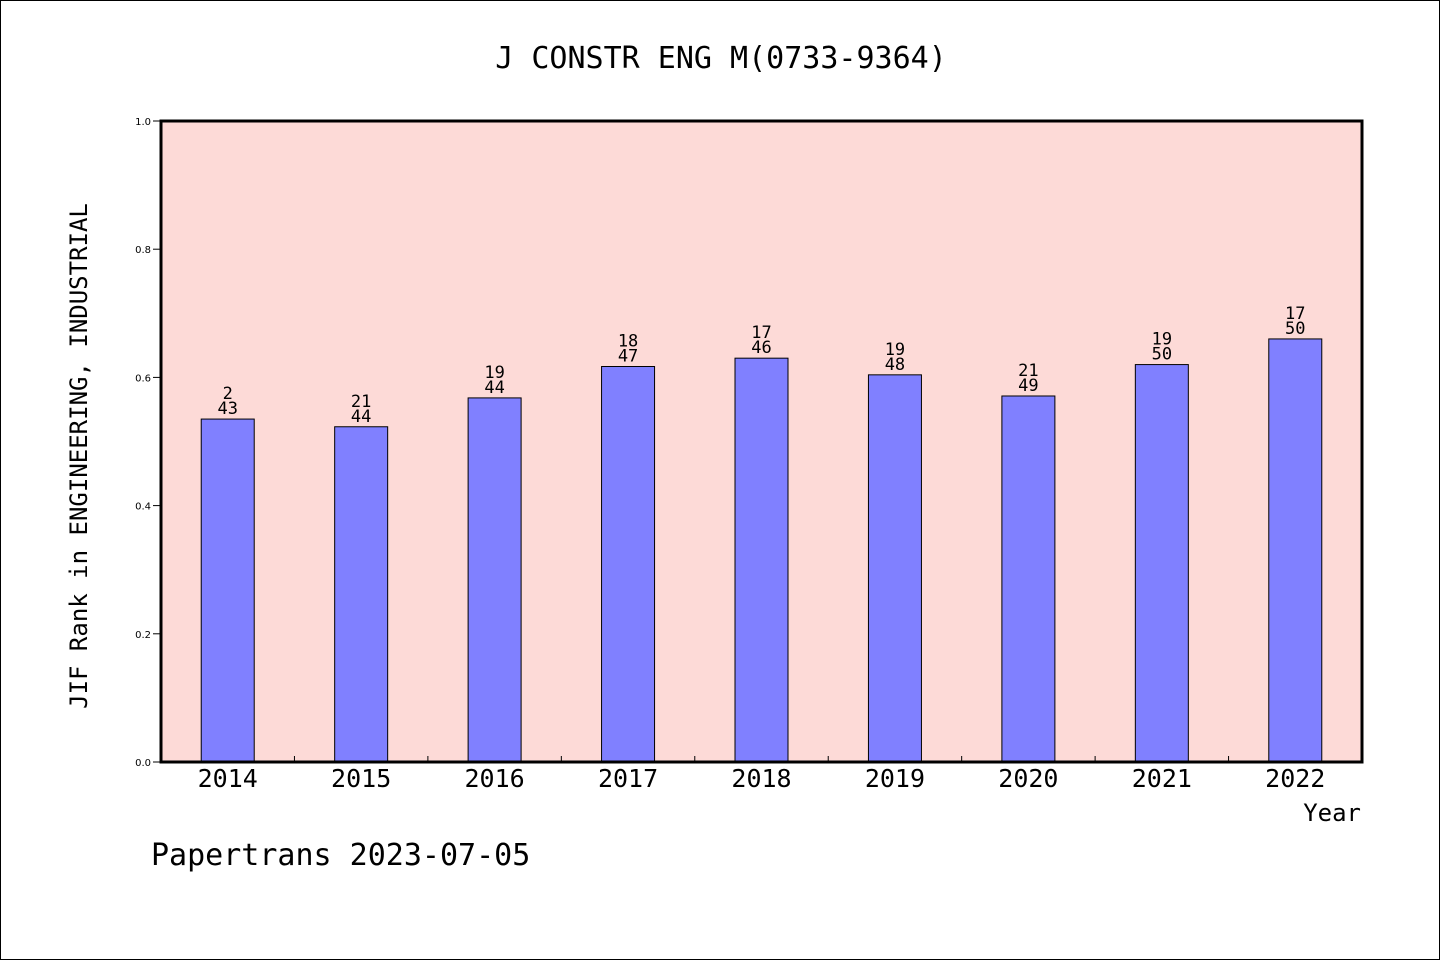 The width and height of the screenshot is (1440, 961). What do you see at coordinates (1295, 314) in the screenshot?
I see `bar-rank-label-2022: 17` at bounding box center [1295, 314].